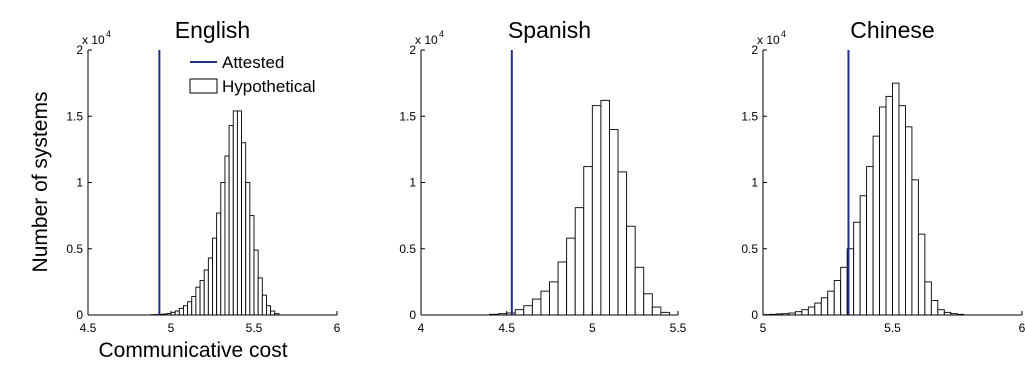 The height and width of the screenshot is (365, 1025). I want to click on legend-hypothetical-swatch, so click(203, 86).